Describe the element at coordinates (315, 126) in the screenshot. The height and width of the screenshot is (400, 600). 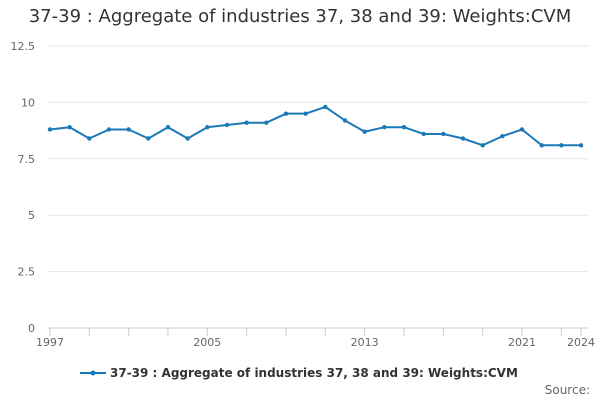
I see `series-line` at that location.